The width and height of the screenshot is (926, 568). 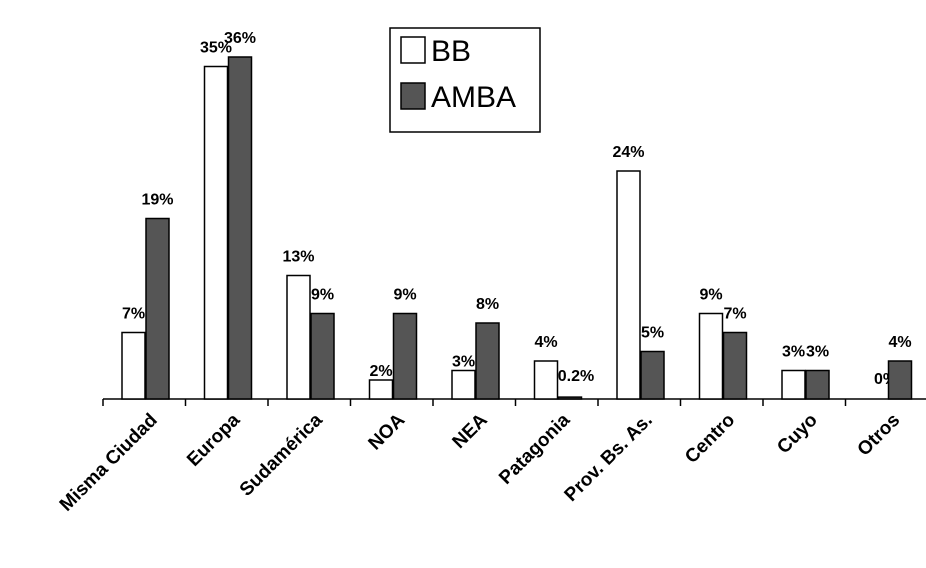 What do you see at coordinates (534, 448) in the screenshot?
I see `x-tick-label-patagonia: Patagonia` at bounding box center [534, 448].